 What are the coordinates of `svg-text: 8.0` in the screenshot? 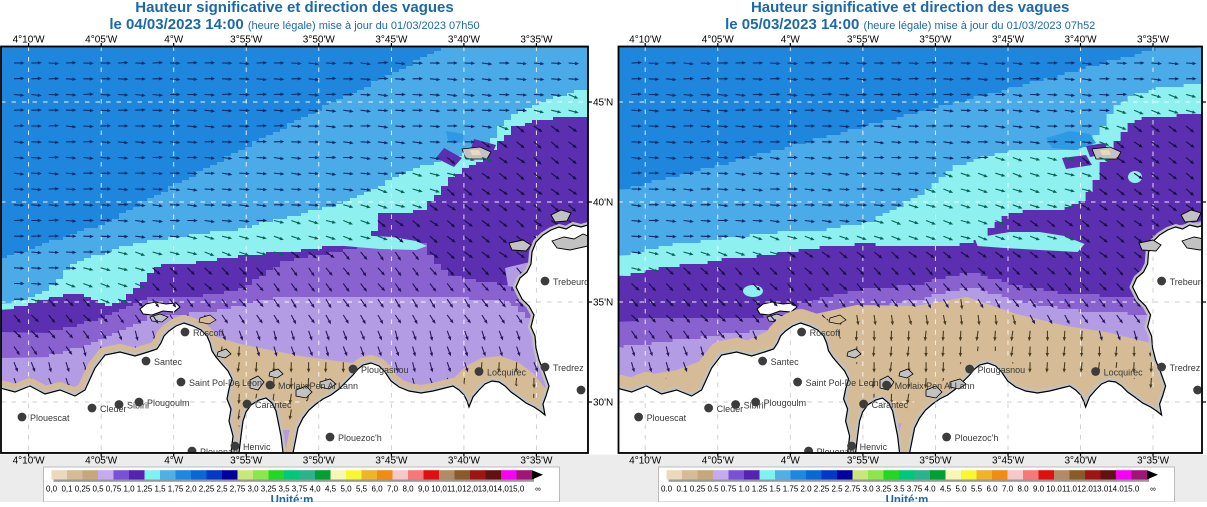 It's located at (1023, 489).